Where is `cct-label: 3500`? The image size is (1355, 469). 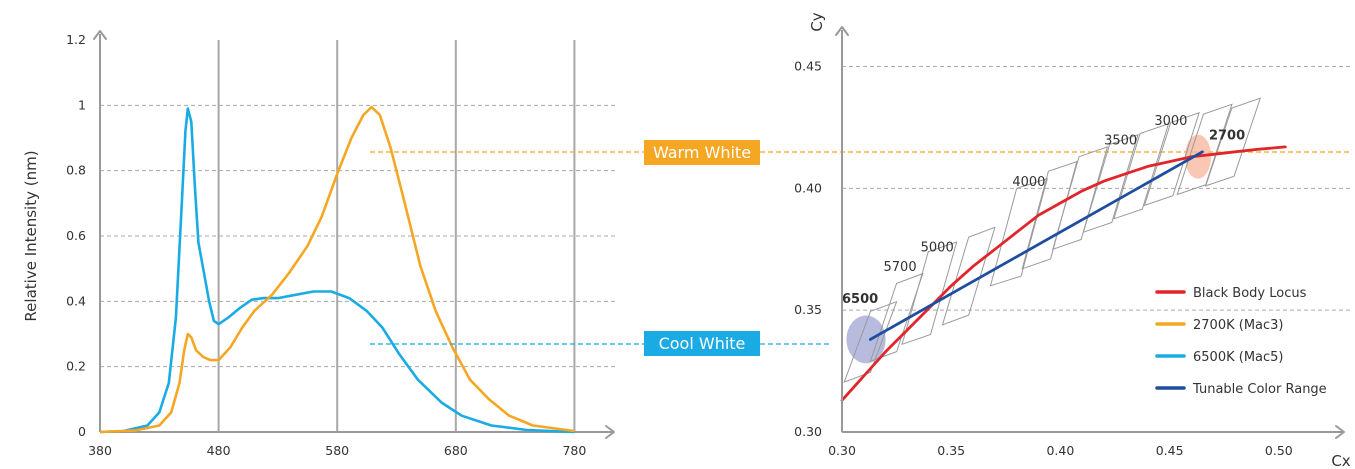
cct-label: 3500 is located at coordinates (1120, 141).